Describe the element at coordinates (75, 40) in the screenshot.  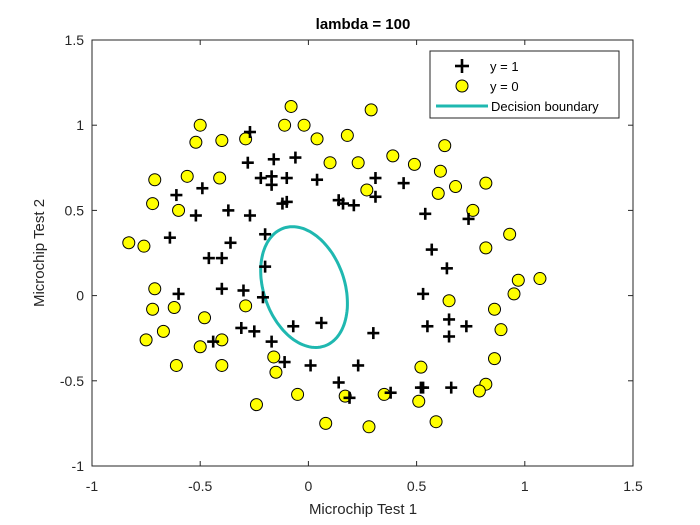
I see `y-tick-label: 1.5` at that location.